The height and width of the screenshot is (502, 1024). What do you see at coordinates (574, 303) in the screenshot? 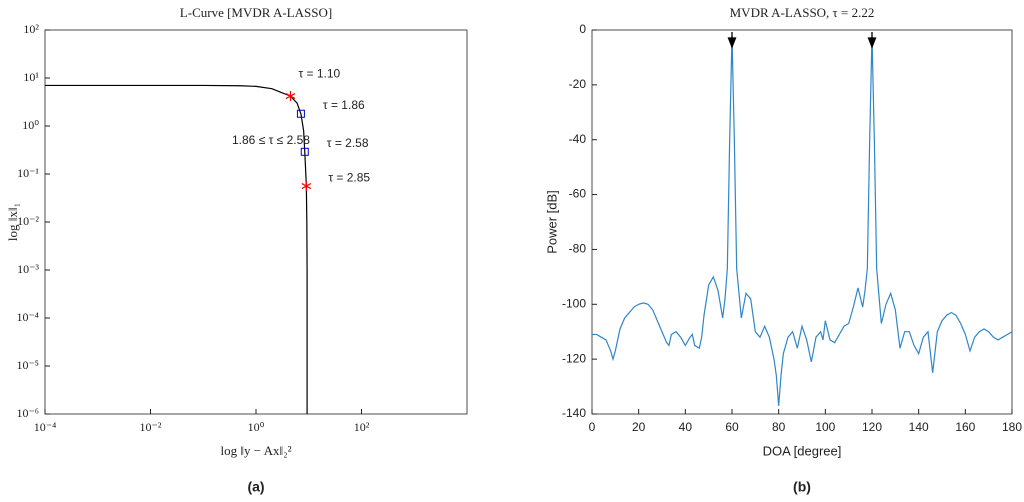
I see `y-tick-label: -100` at bounding box center [574, 303].